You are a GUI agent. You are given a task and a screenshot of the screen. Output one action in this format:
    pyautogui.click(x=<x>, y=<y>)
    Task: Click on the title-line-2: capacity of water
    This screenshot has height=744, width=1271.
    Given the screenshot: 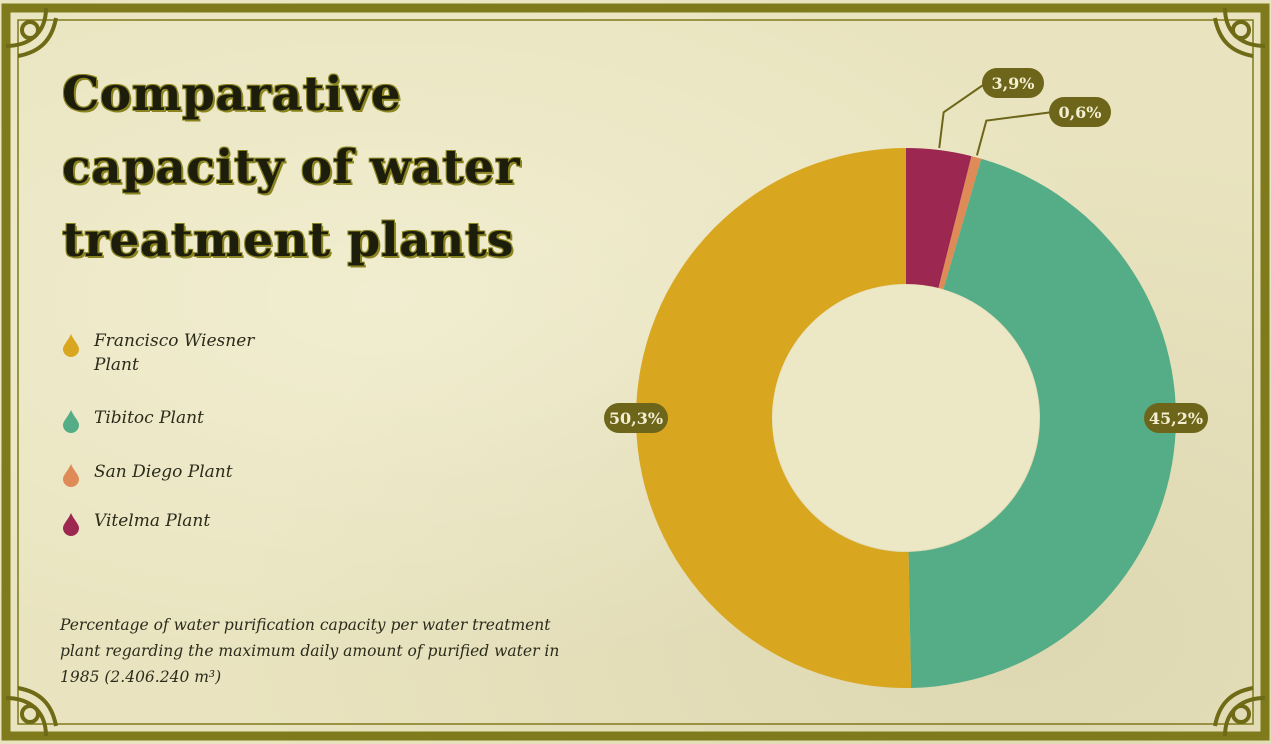 What is the action you would take?
    pyautogui.click(x=291, y=167)
    